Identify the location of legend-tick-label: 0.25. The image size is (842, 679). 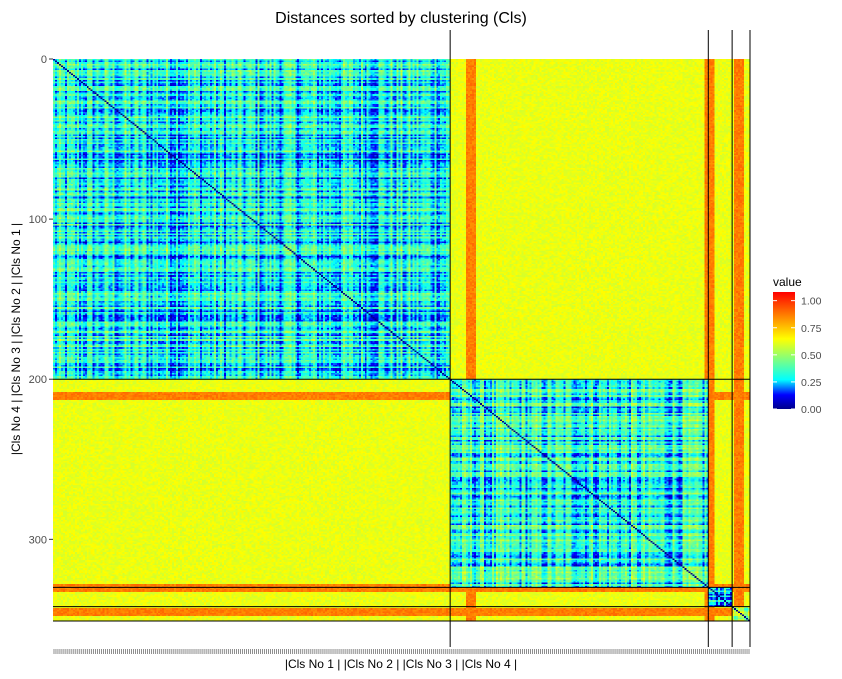
(811, 383).